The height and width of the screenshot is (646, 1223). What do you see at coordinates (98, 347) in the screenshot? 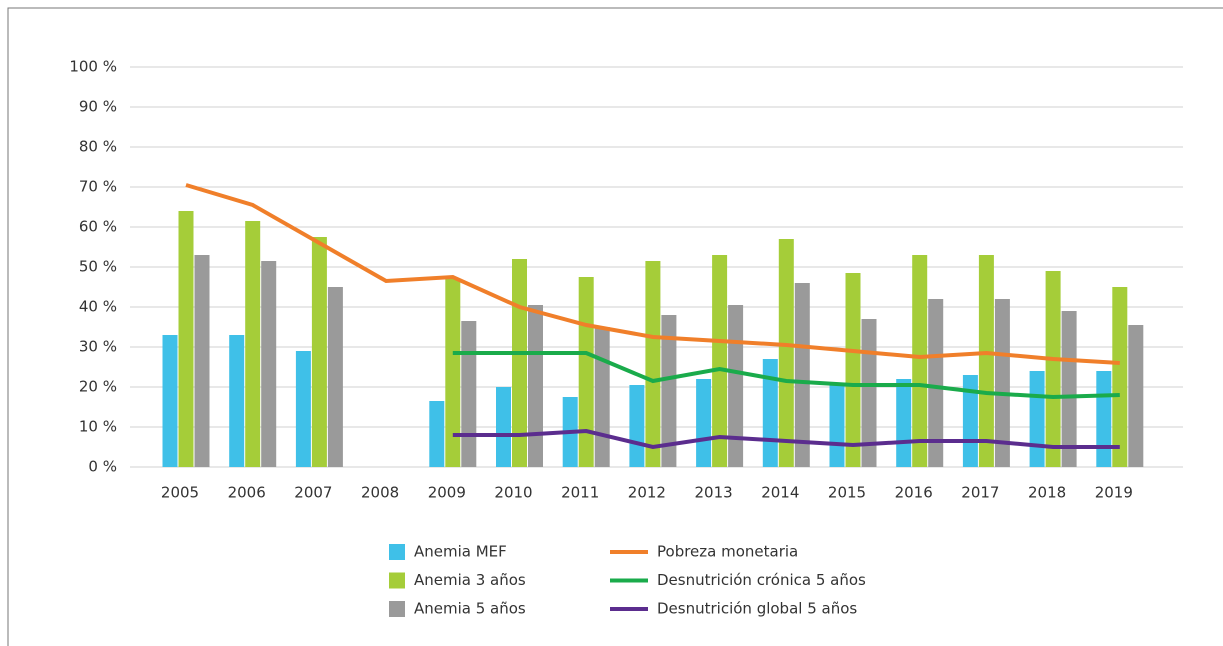
I see `y-tick-label: 30 %` at bounding box center [98, 347].